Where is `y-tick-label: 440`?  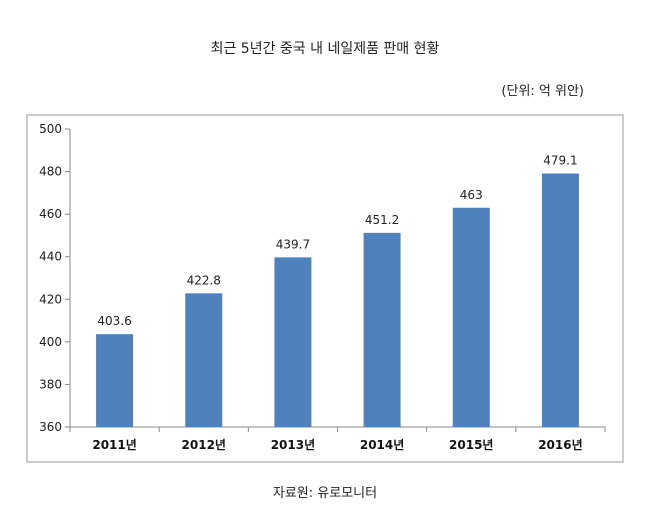 y-tick-label: 440 is located at coordinates (50, 257).